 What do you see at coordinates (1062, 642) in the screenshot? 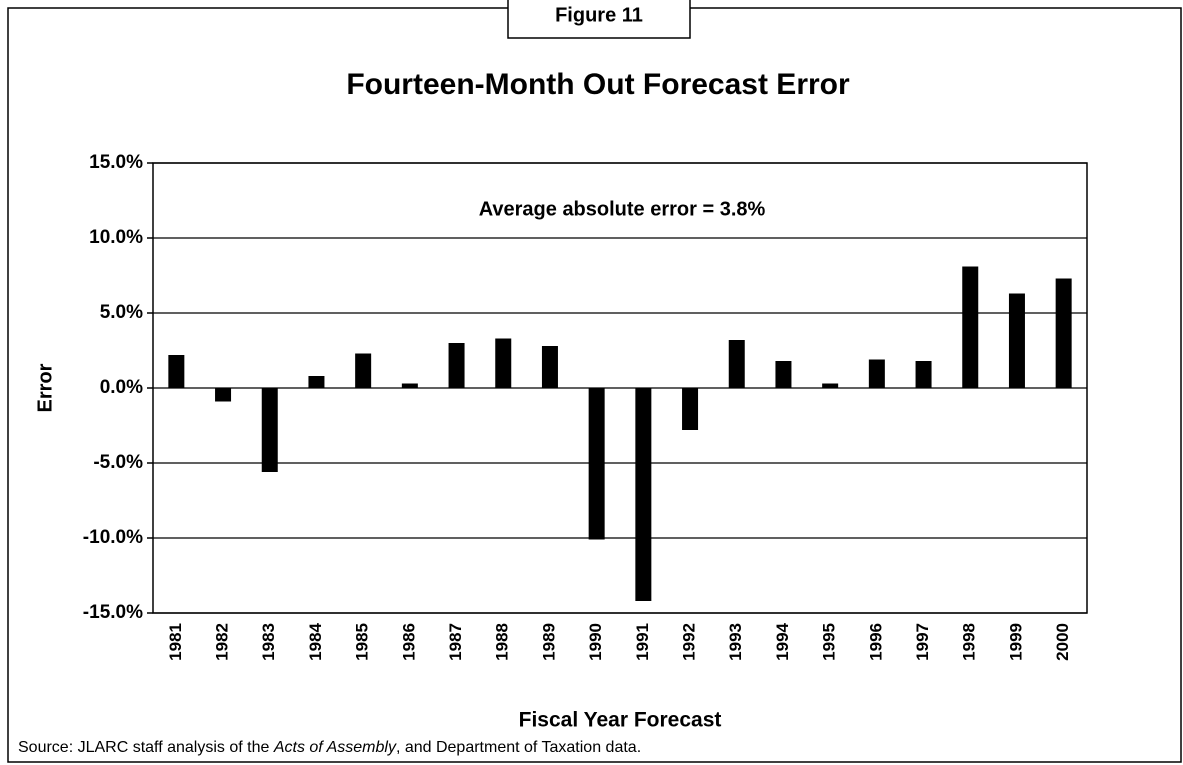
I see `x-tick-label: 2000` at bounding box center [1062, 642].